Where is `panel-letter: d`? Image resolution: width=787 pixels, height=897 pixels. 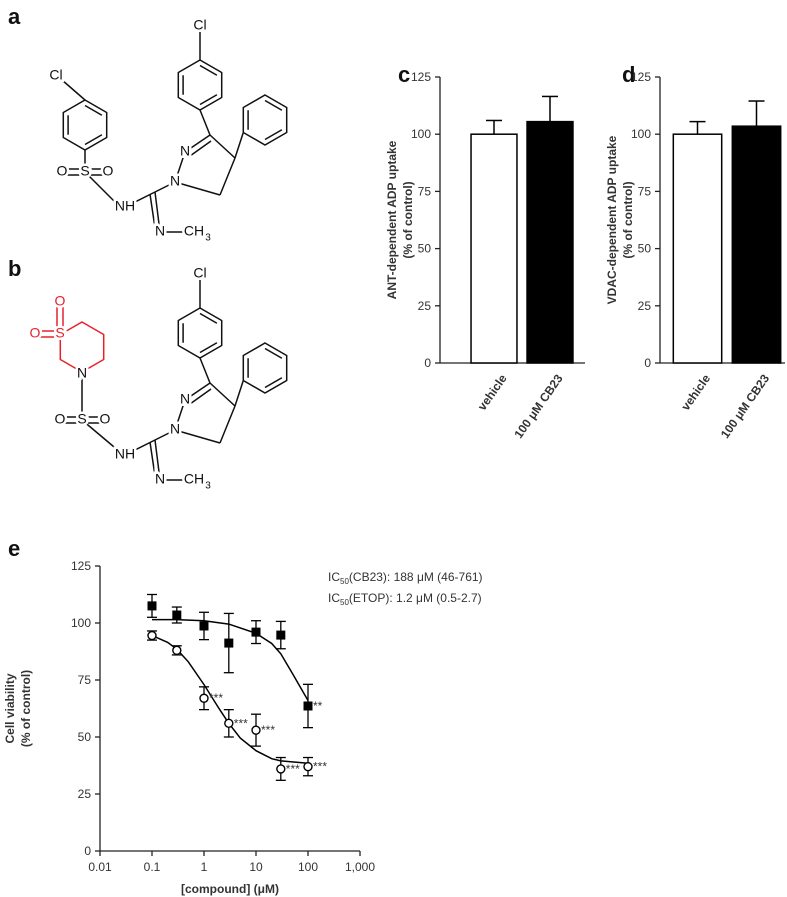
panel-letter: d is located at coordinates (628, 74).